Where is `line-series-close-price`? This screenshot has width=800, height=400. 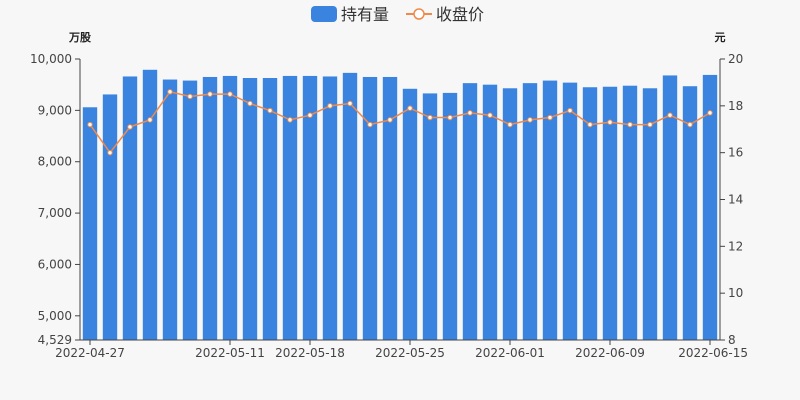 line-series-close-price is located at coordinates (400, 122).